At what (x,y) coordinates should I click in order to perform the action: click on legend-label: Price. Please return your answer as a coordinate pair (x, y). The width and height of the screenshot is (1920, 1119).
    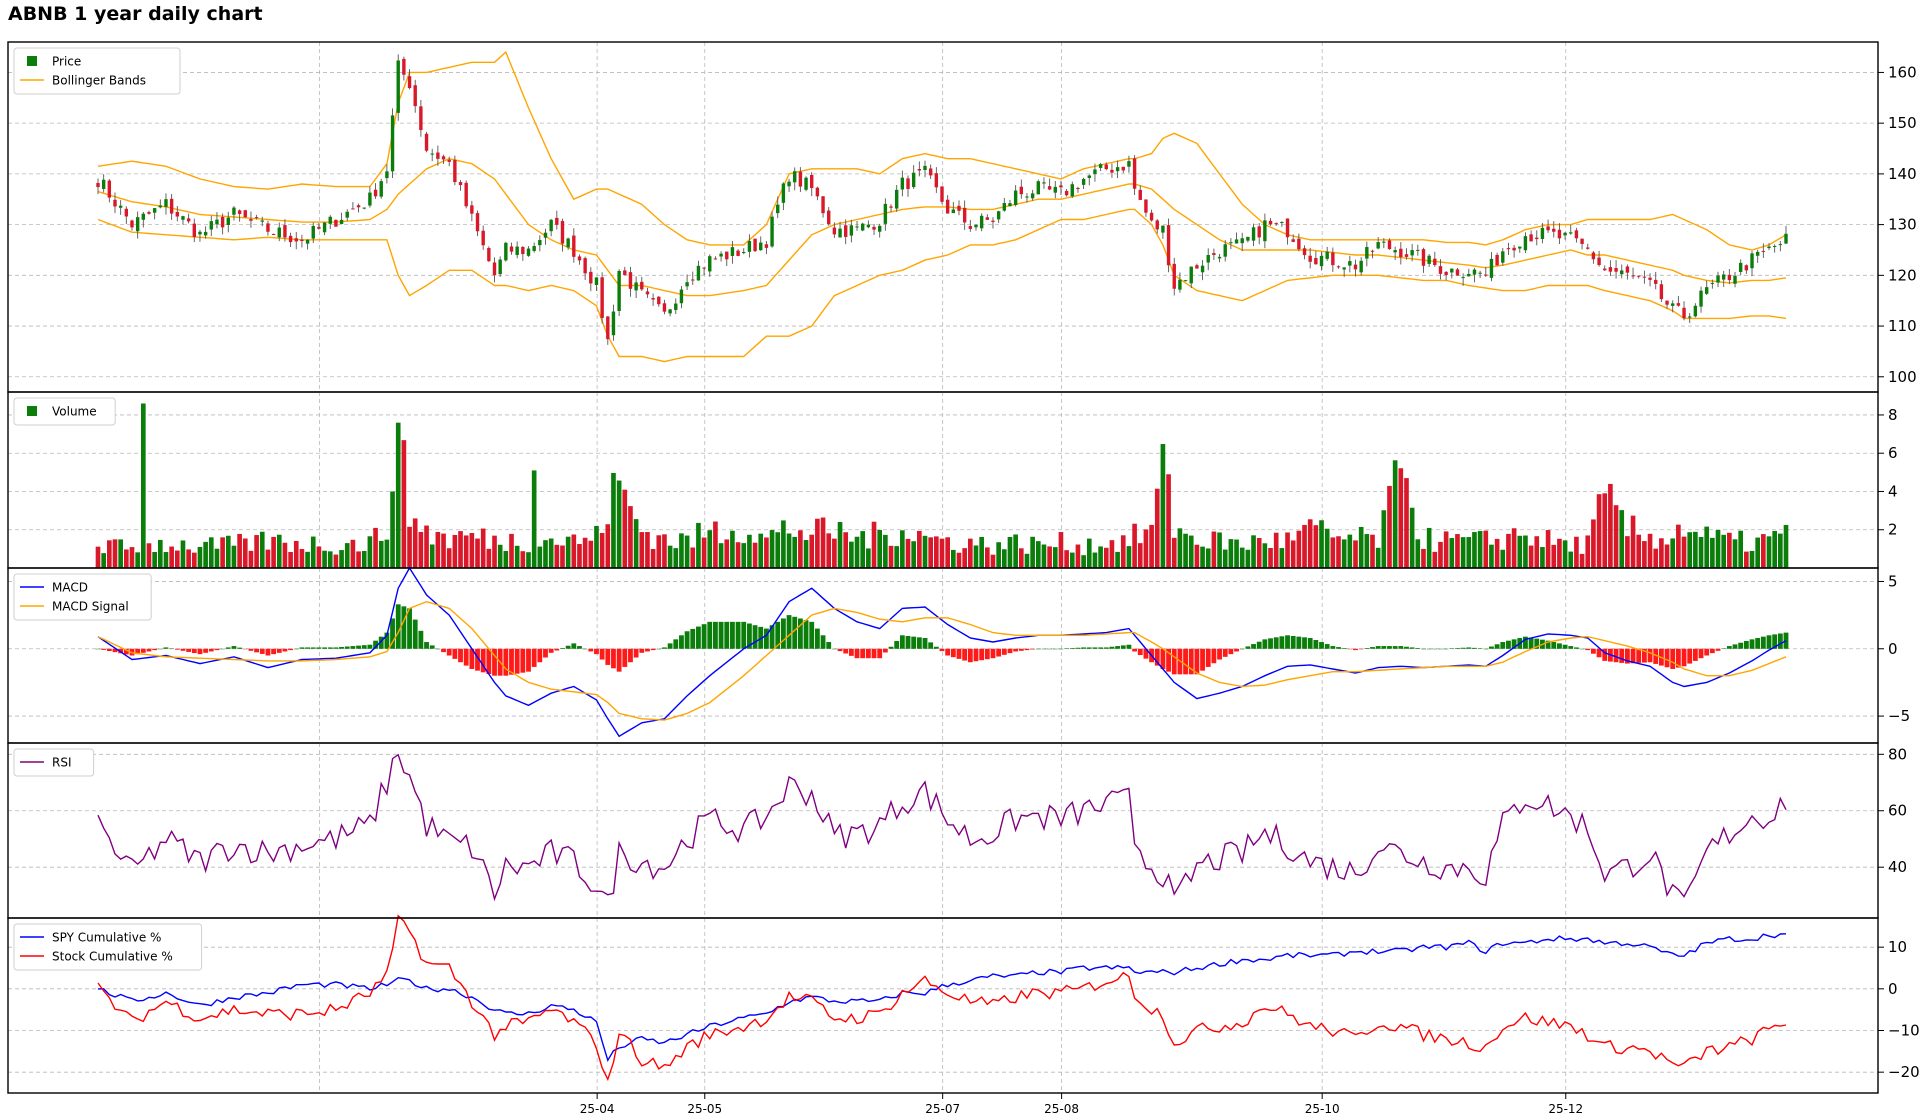
    Looking at the image, I should click on (66, 62).